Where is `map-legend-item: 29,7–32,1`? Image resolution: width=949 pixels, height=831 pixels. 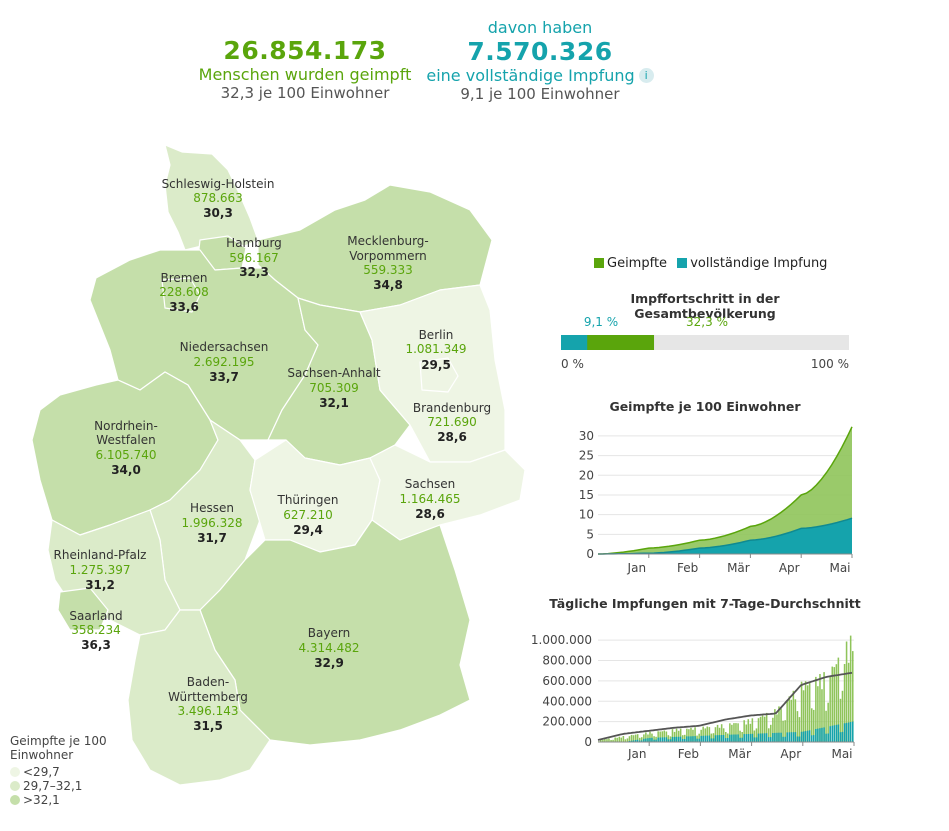 map-legend-item: 29,7–32,1 is located at coordinates (65, 786).